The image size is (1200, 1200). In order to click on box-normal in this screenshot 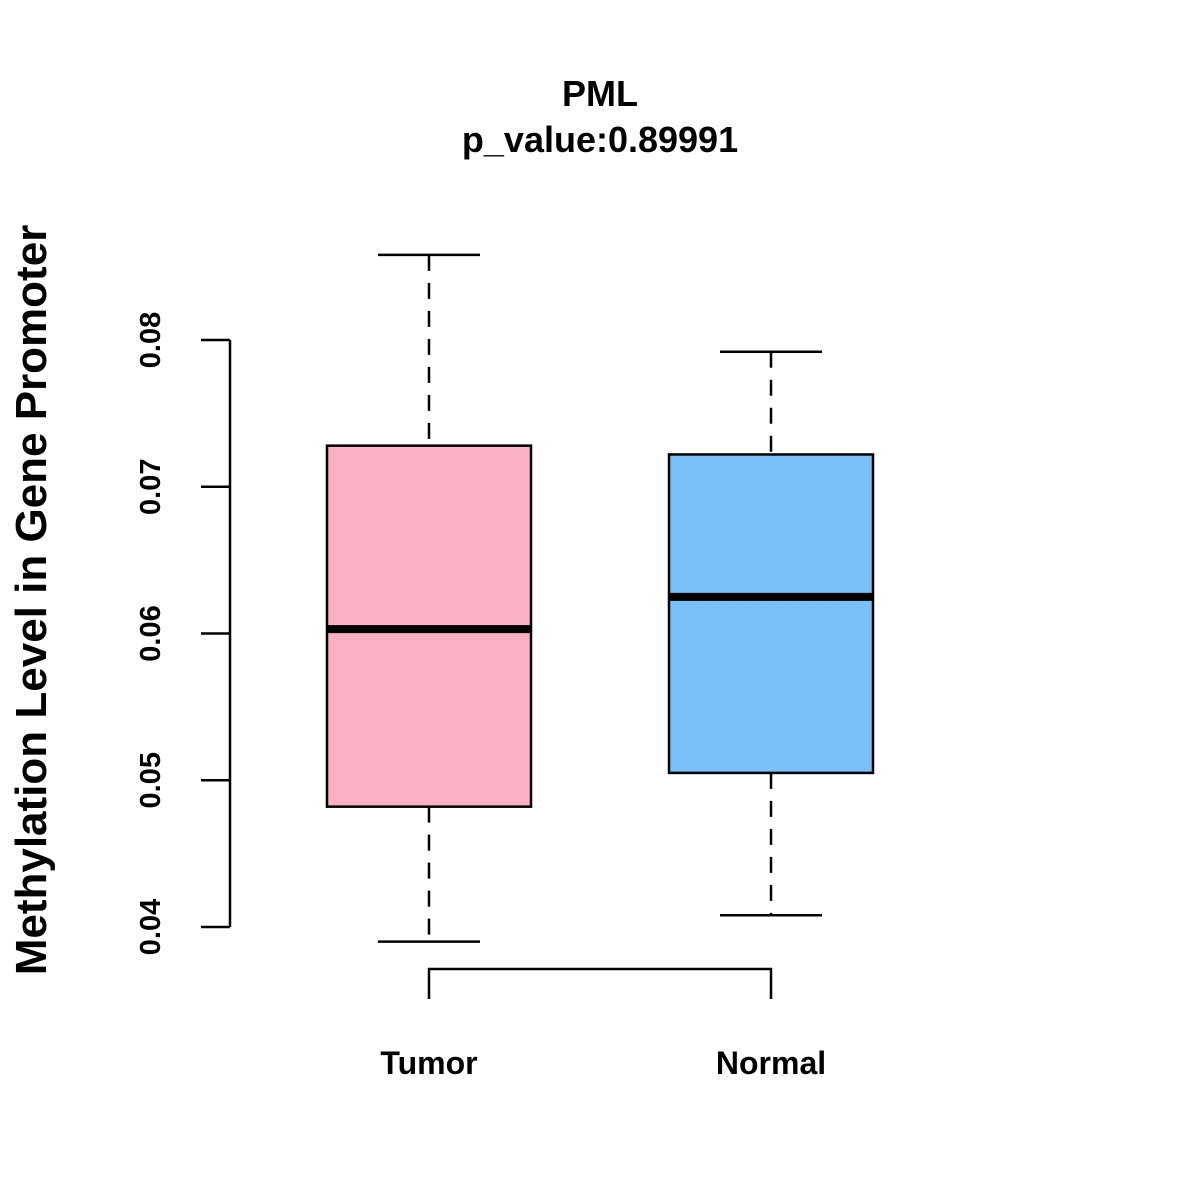, I will do `click(771, 633)`.